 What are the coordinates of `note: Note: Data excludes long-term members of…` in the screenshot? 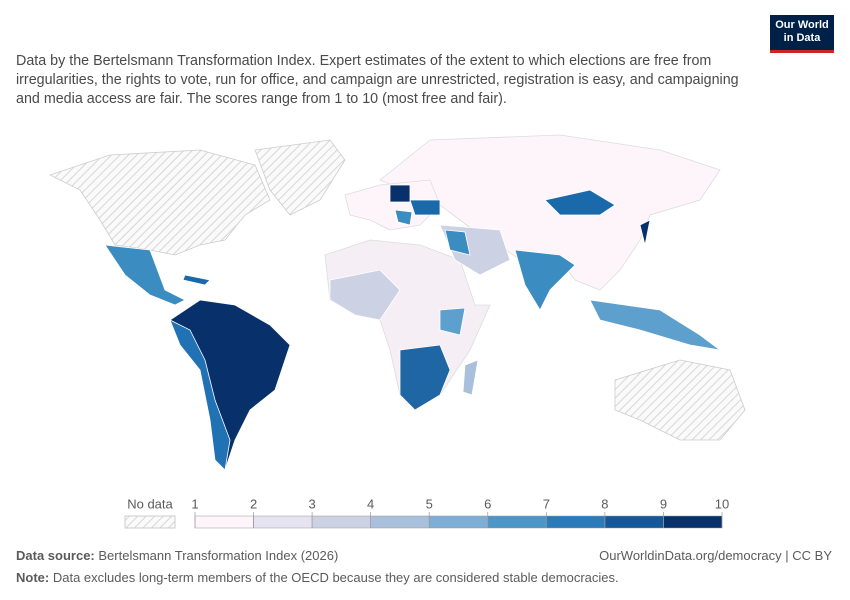 It's located at (317, 577).